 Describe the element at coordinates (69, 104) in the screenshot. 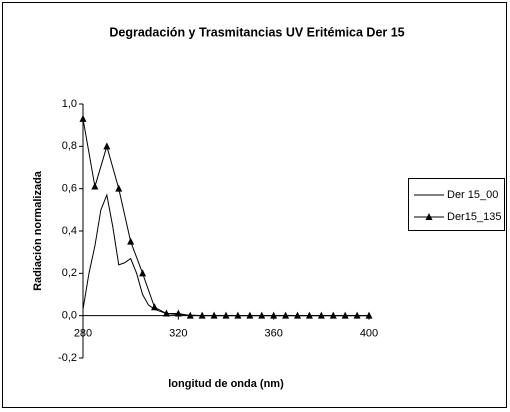

I see `y-tick-label: 1,0` at that location.